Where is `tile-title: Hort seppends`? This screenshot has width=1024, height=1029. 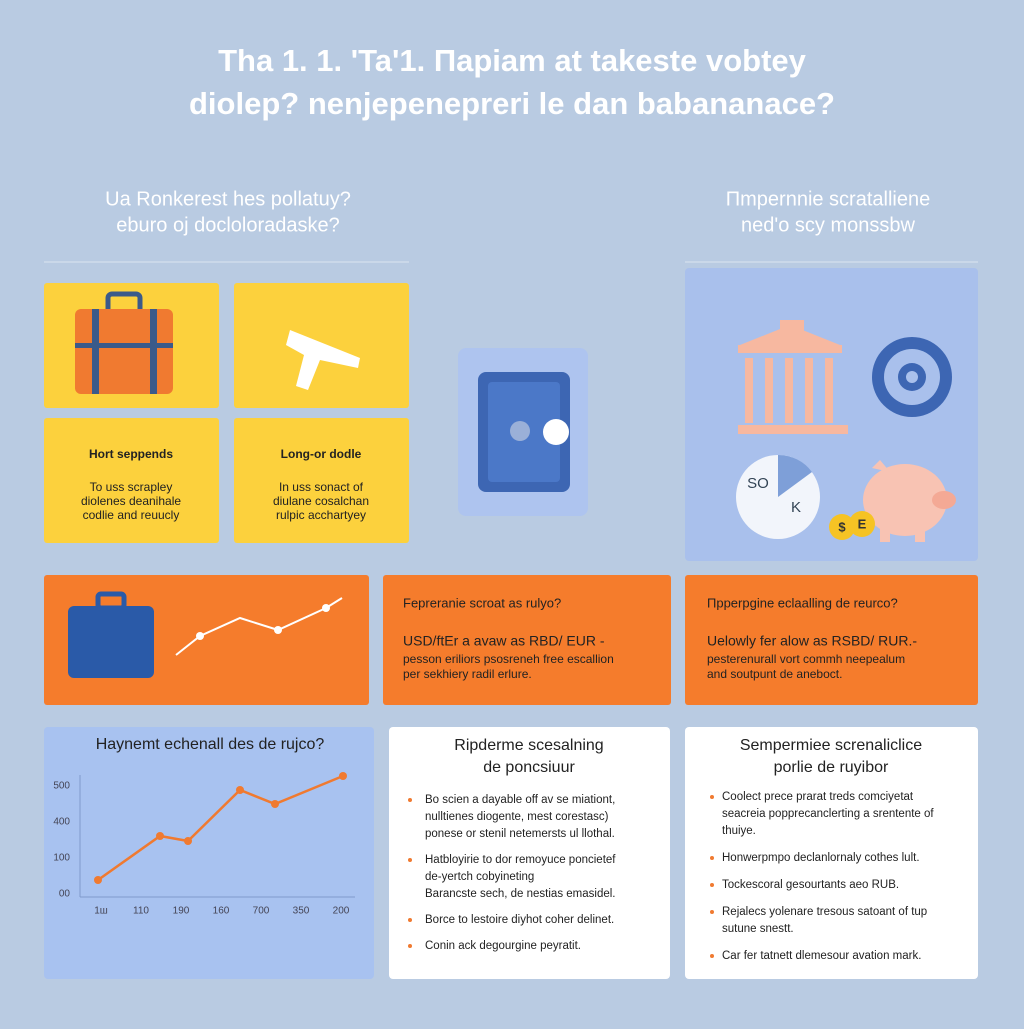
tile-title: Hort seppends is located at coordinates (131, 454).